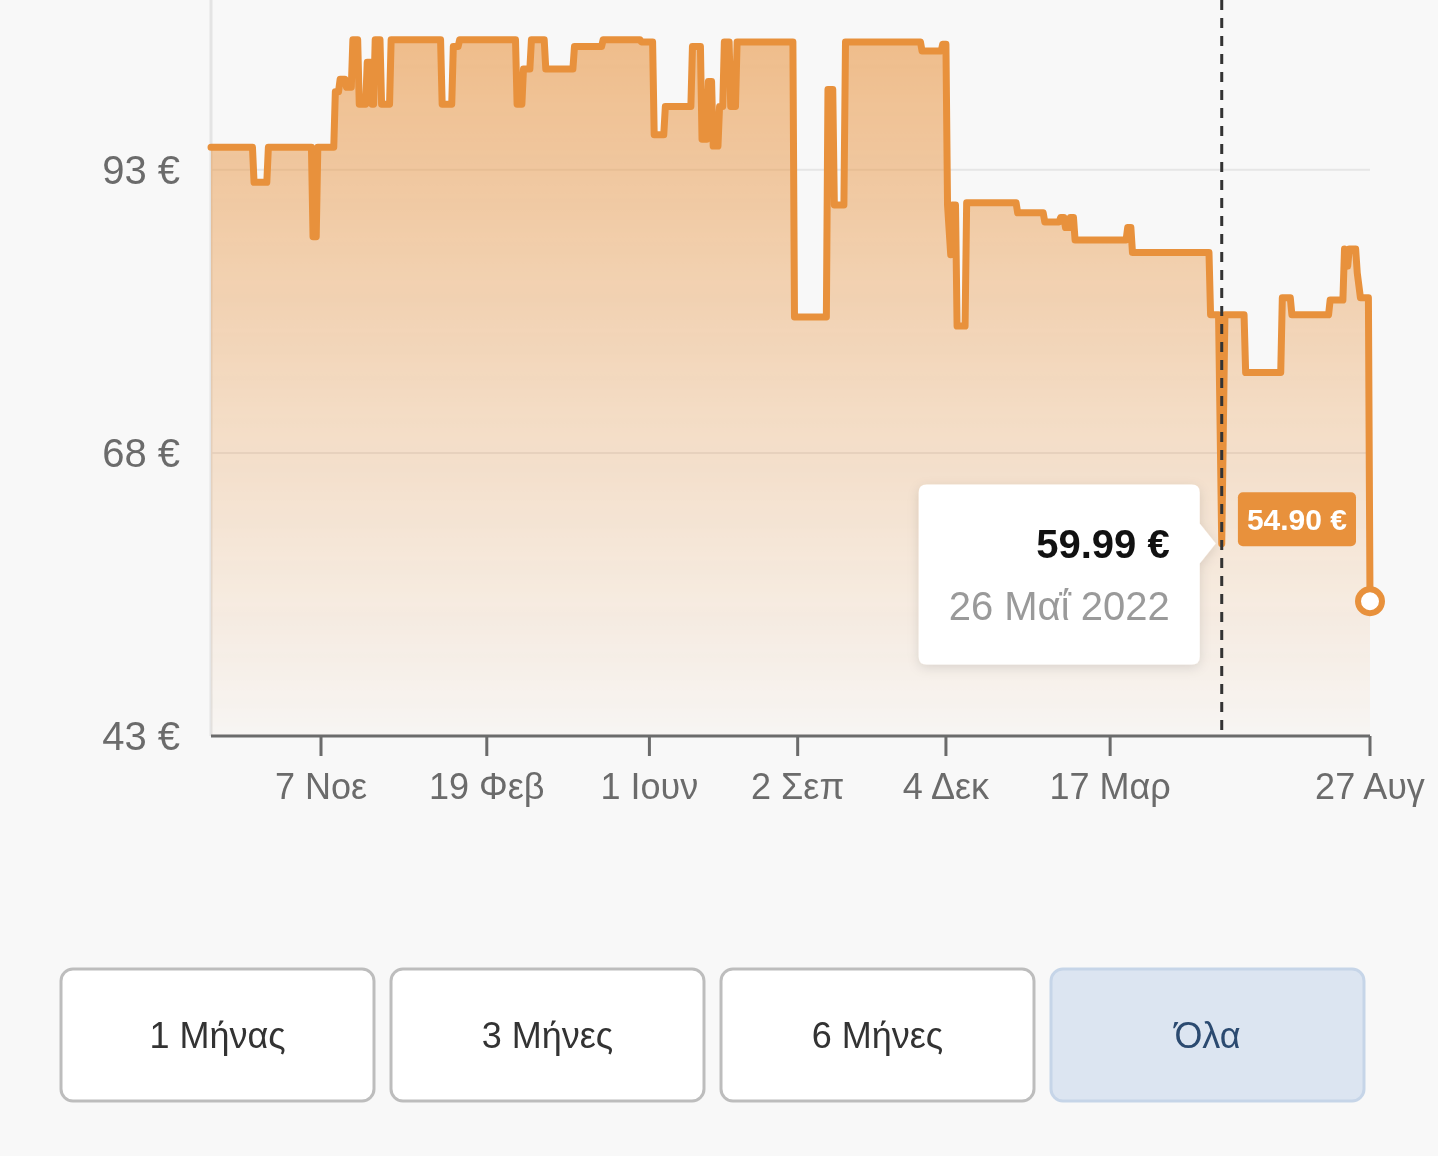 Image resolution: width=1438 pixels, height=1156 pixels. Describe the element at coordinates (1297, 519) in the screenshot. I see `data-label: 54.90 €` at that location.